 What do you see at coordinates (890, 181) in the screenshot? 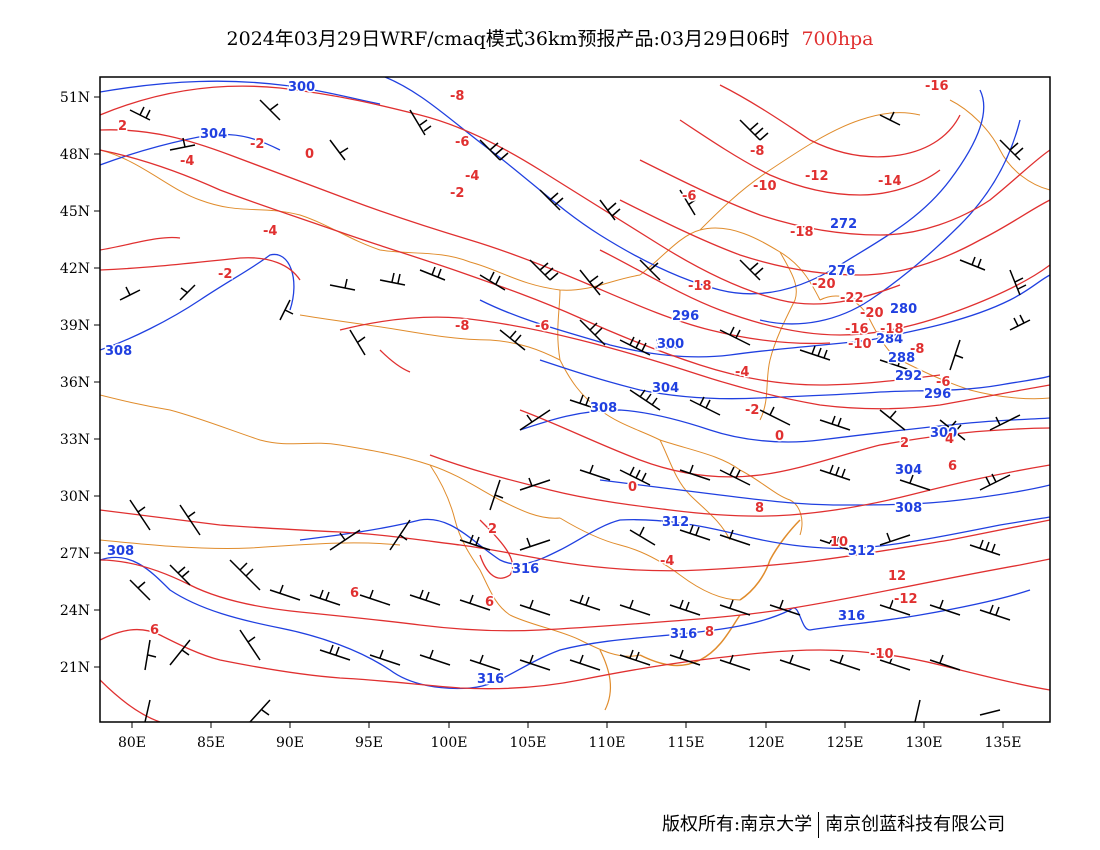
I see `temp-label: -14` at bounding box center [890, 181].